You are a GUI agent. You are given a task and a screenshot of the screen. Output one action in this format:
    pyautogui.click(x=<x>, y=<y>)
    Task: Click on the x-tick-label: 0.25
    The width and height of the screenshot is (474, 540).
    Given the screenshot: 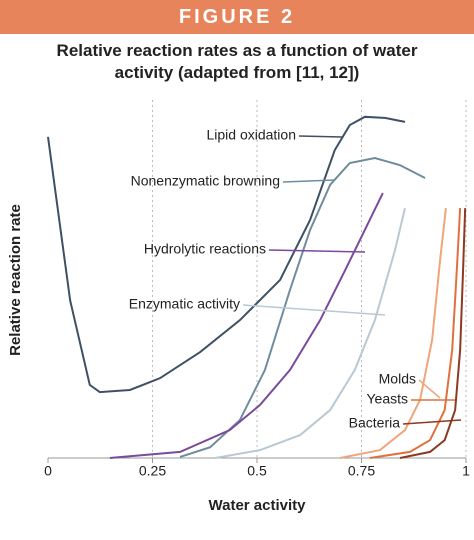 What is the action you would take?
    pyautogui.click(x=152, y=471)
    